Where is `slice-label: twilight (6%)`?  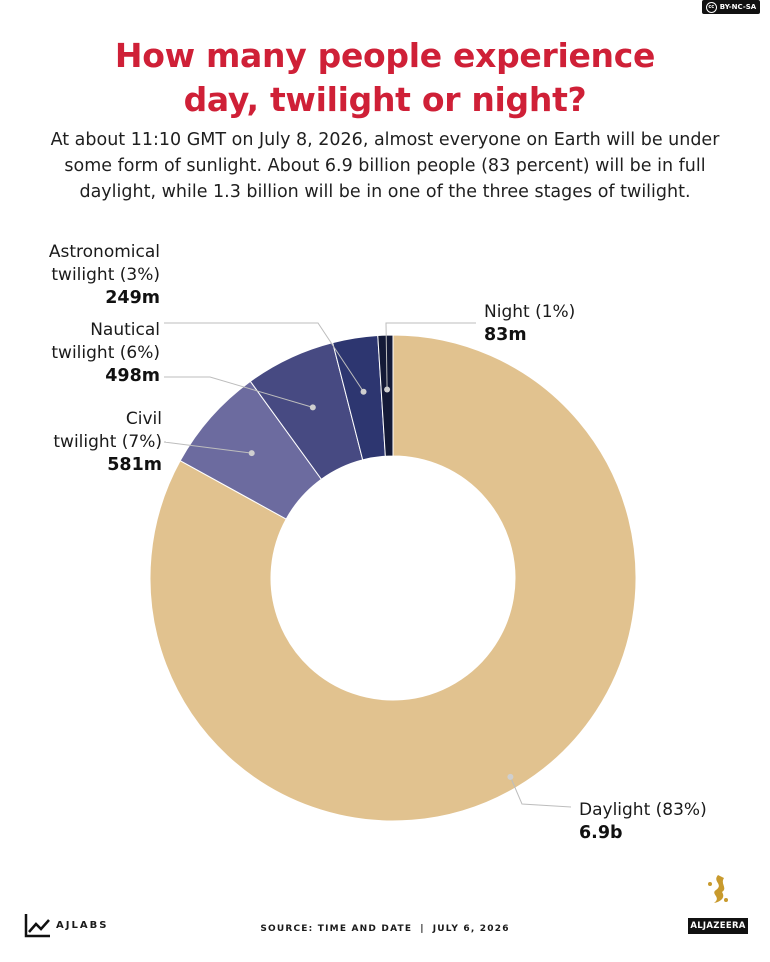
slice-label: twilight (6%) is located at coordinates (105, 353).